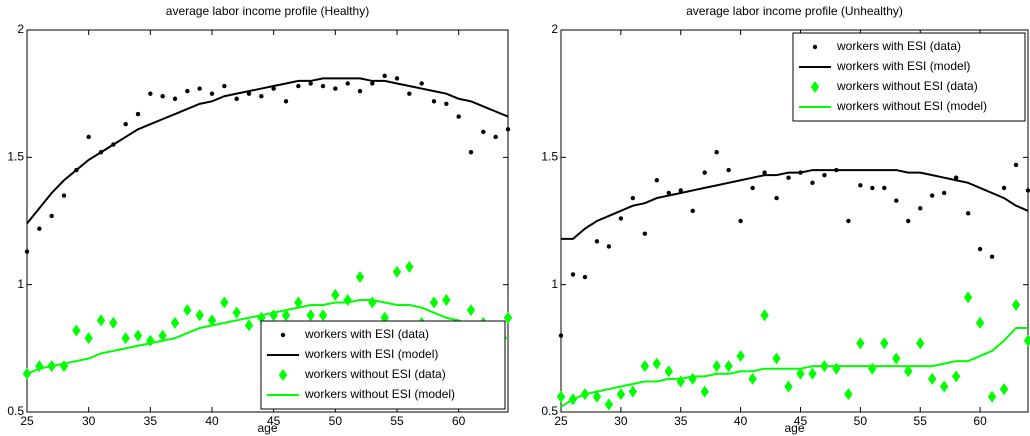 This screenshot has height=436, width=1030. I want to click on x-axis-label: age, so click(794, 428).